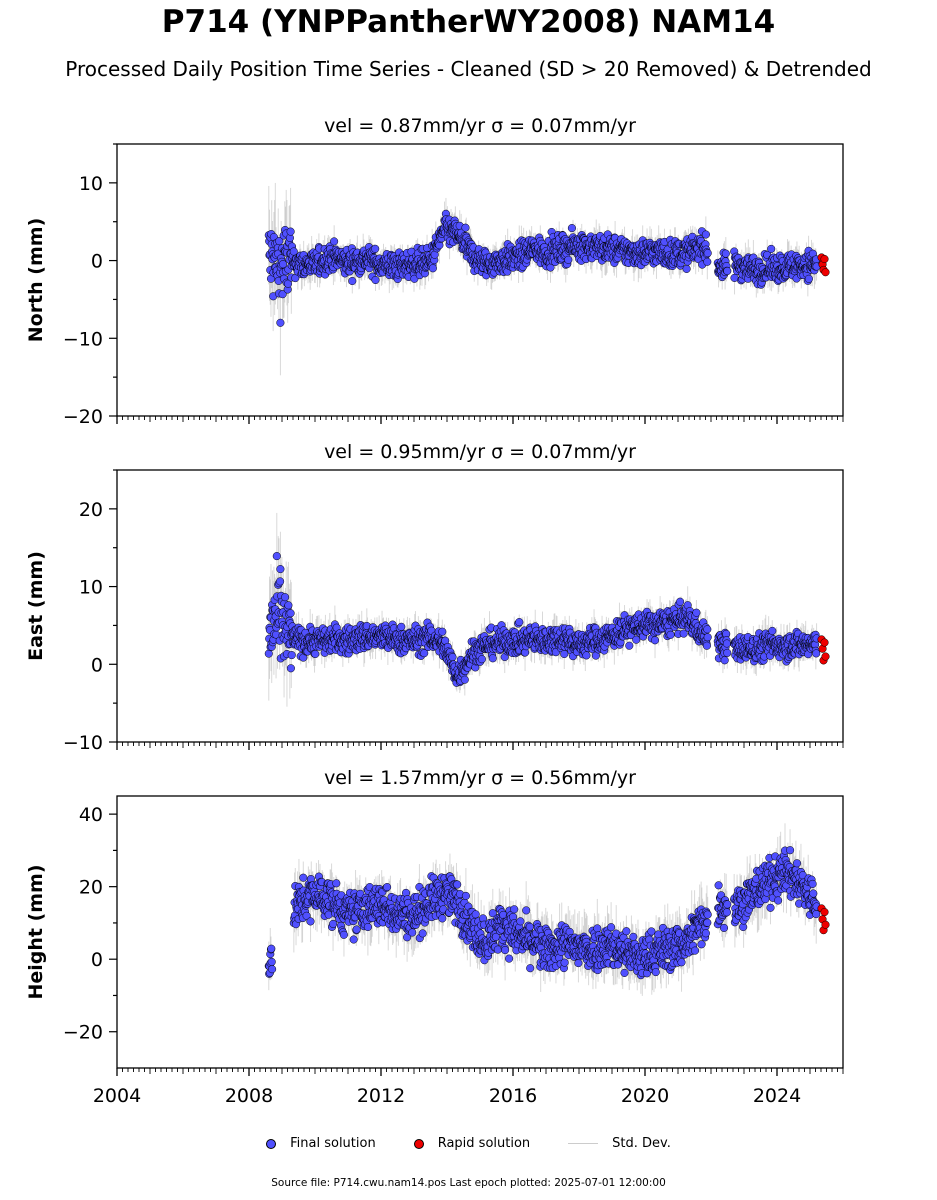 The height and width of the screenshot is (1200, 937). I want to click on plot-area-north, so click(547, 279).